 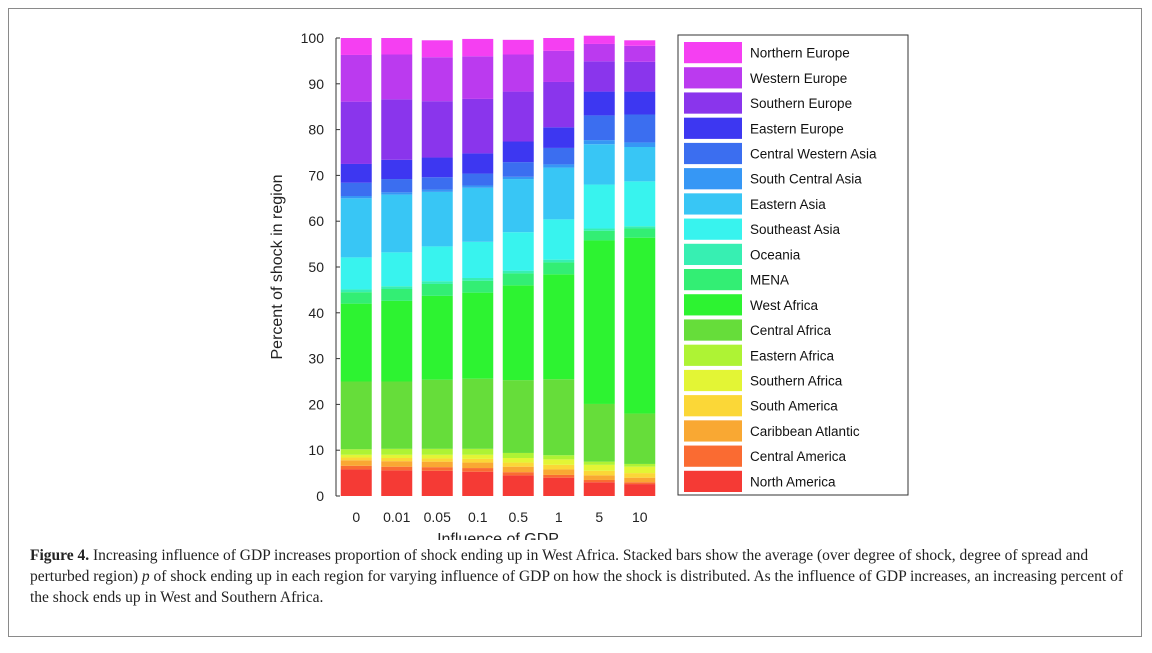 What do you see at coordinates (316, 359) in the screenshot?
I see `y-tick-label: 30` at bounding box center [316, 359].